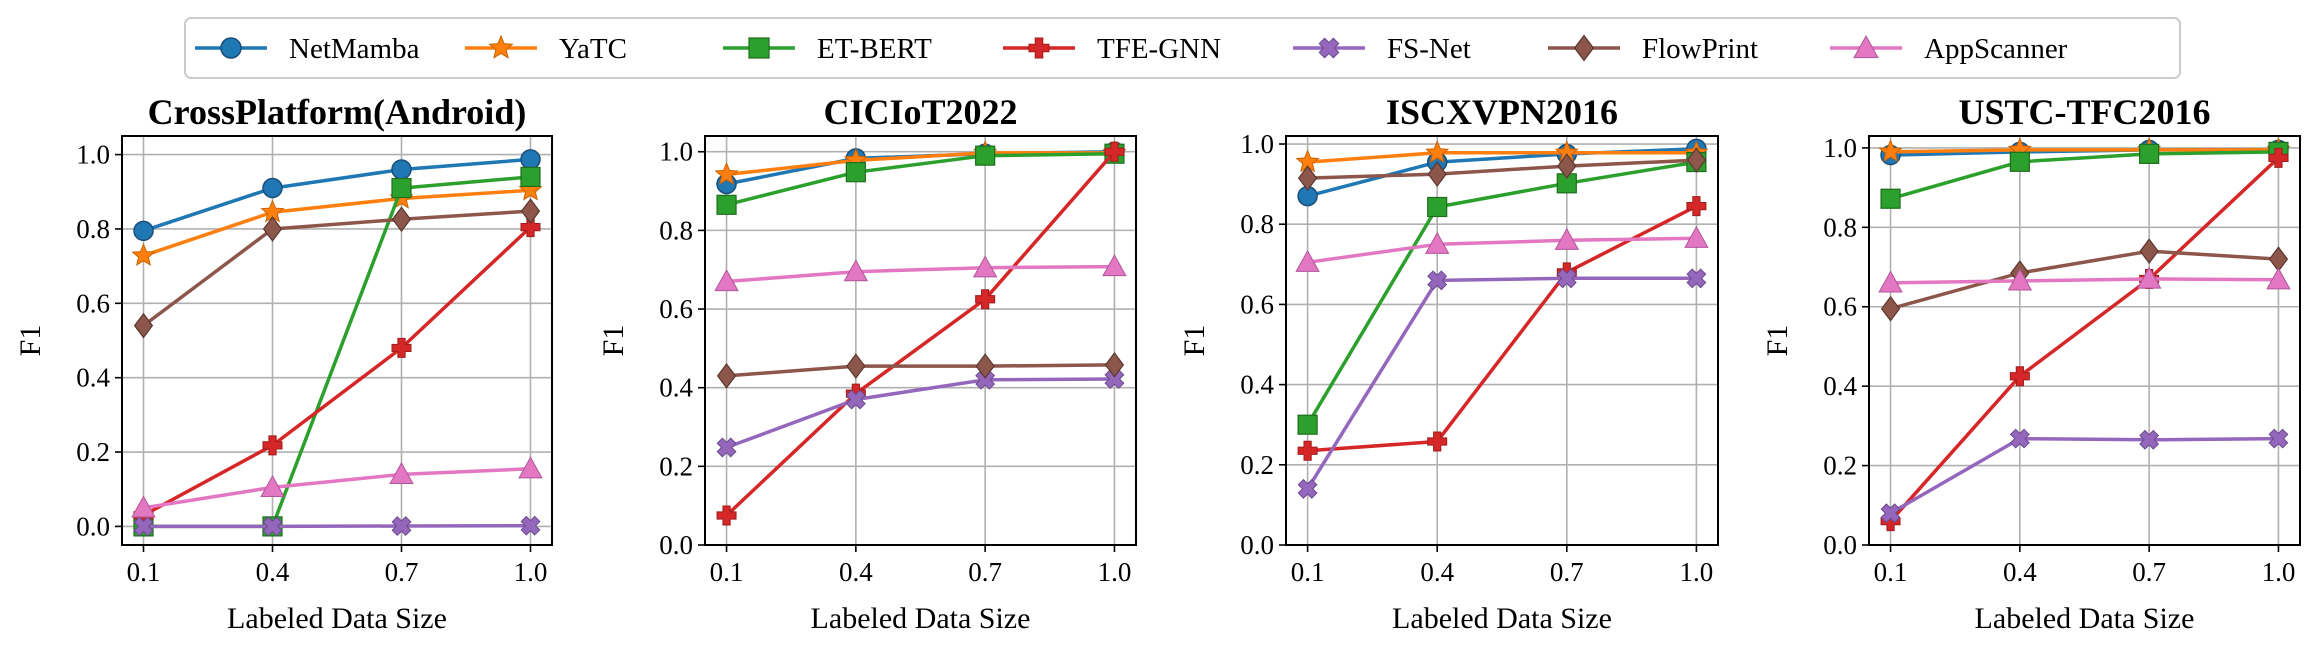 Image resolution: width=2314 pixels, height=656 pixels. What do you see at coordinates (1502, 248) in the screenshot?
I see `series-appscanner` at bounding box center [1502, 248].